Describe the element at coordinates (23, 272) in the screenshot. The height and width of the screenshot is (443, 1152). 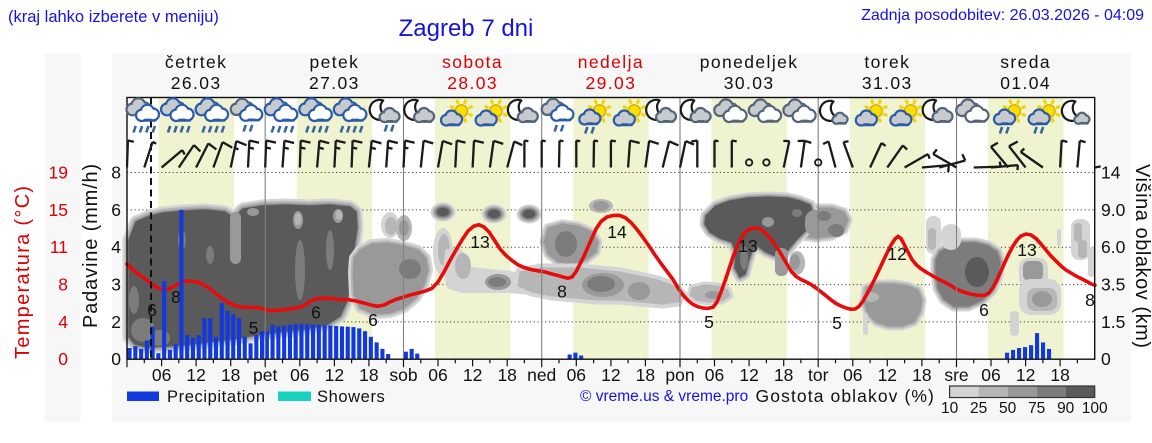
I see `svg-text: Temperatura (°C)` at that location.